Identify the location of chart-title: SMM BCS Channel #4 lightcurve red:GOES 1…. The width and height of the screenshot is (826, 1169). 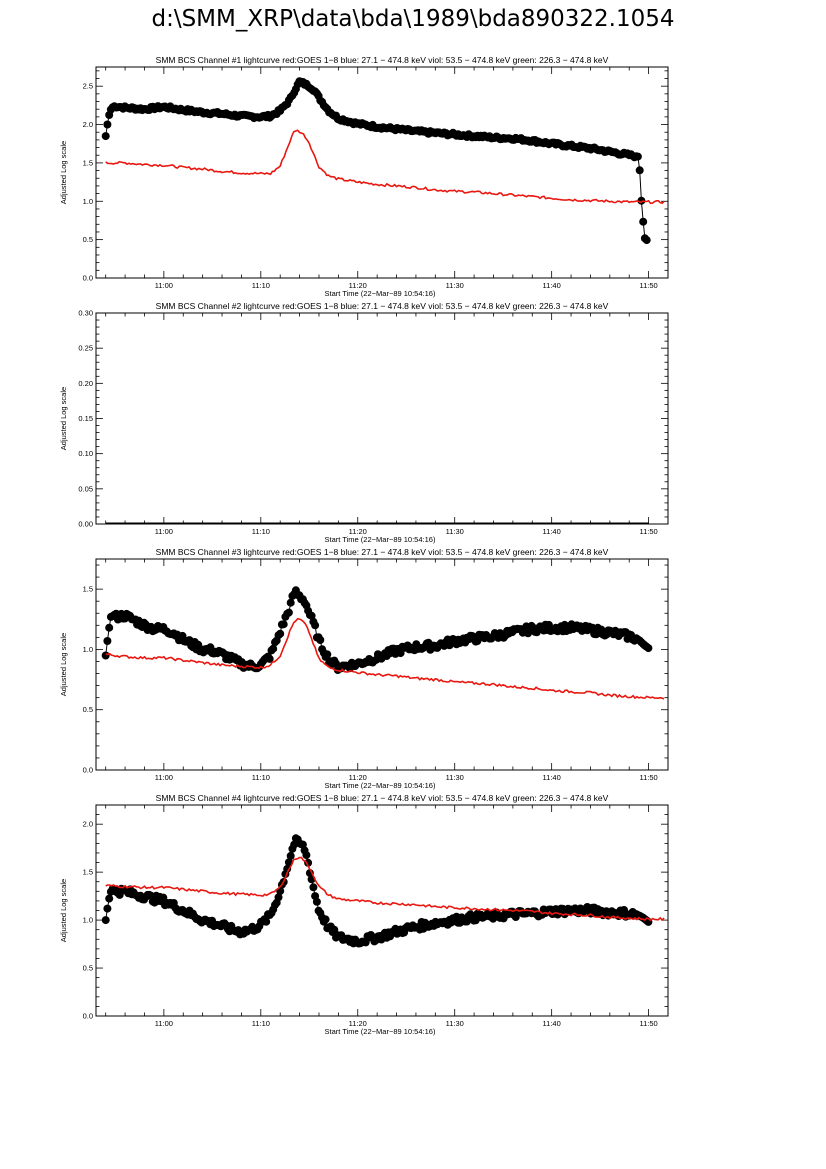
(382, 798).